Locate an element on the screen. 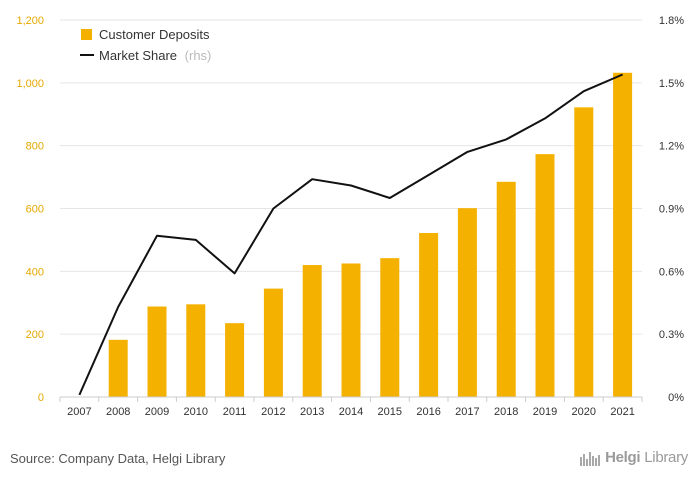 This screenshot has width=700, height=483. left-tick-label: 800 is located at coordinates (35, 147).